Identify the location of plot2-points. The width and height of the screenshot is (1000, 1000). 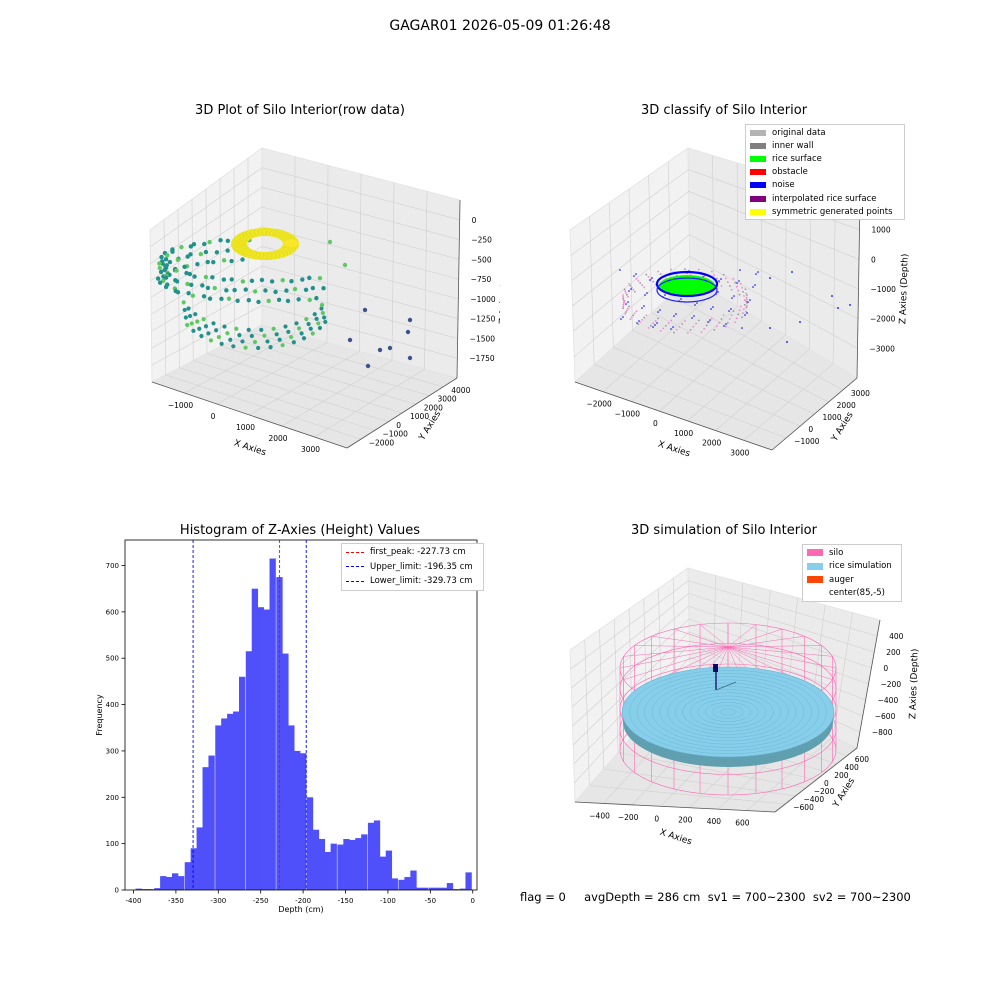
(735, 305).